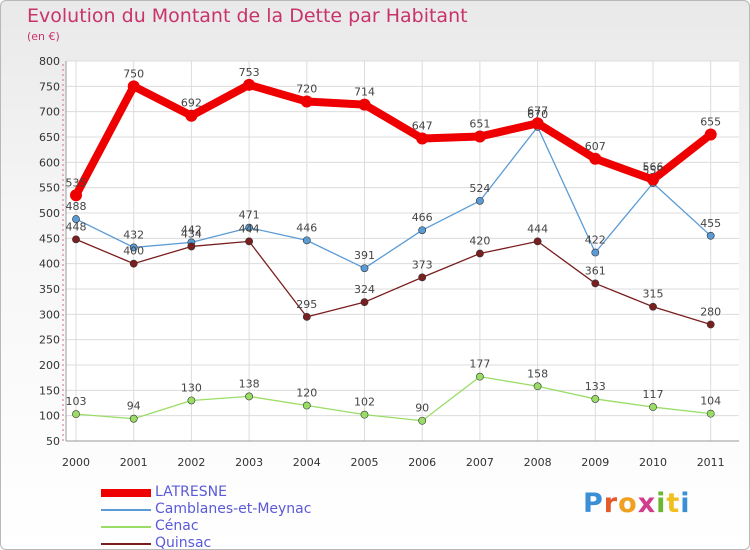 This screenshot has width=750, height=550. I want to click on data-label-quinsac: 361, so click(595, 270).